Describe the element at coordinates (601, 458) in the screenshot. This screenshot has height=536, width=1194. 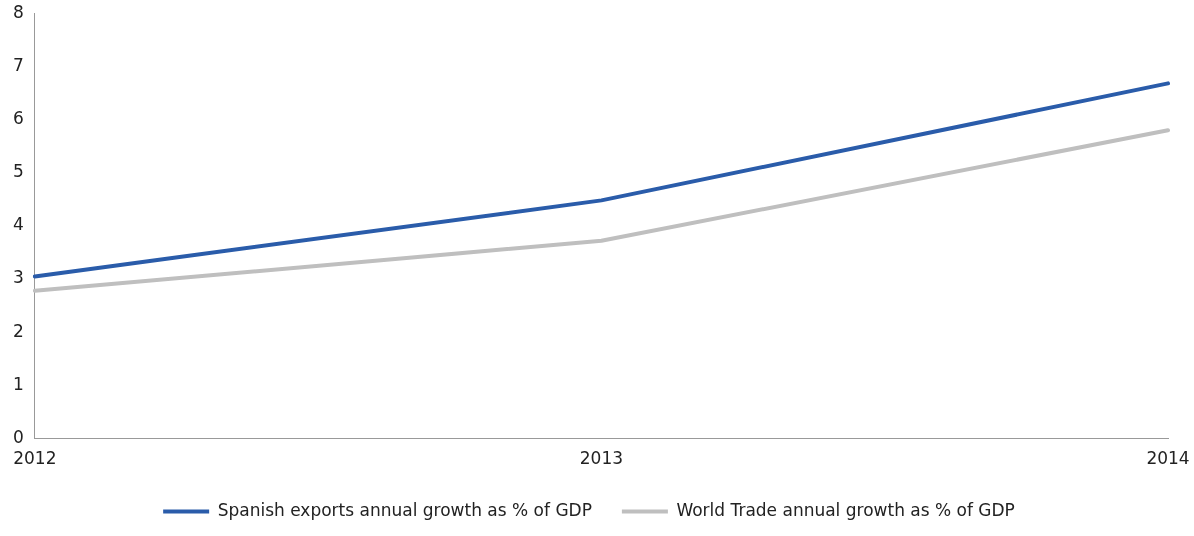
I see `x-tick-label: 2013` at that location.